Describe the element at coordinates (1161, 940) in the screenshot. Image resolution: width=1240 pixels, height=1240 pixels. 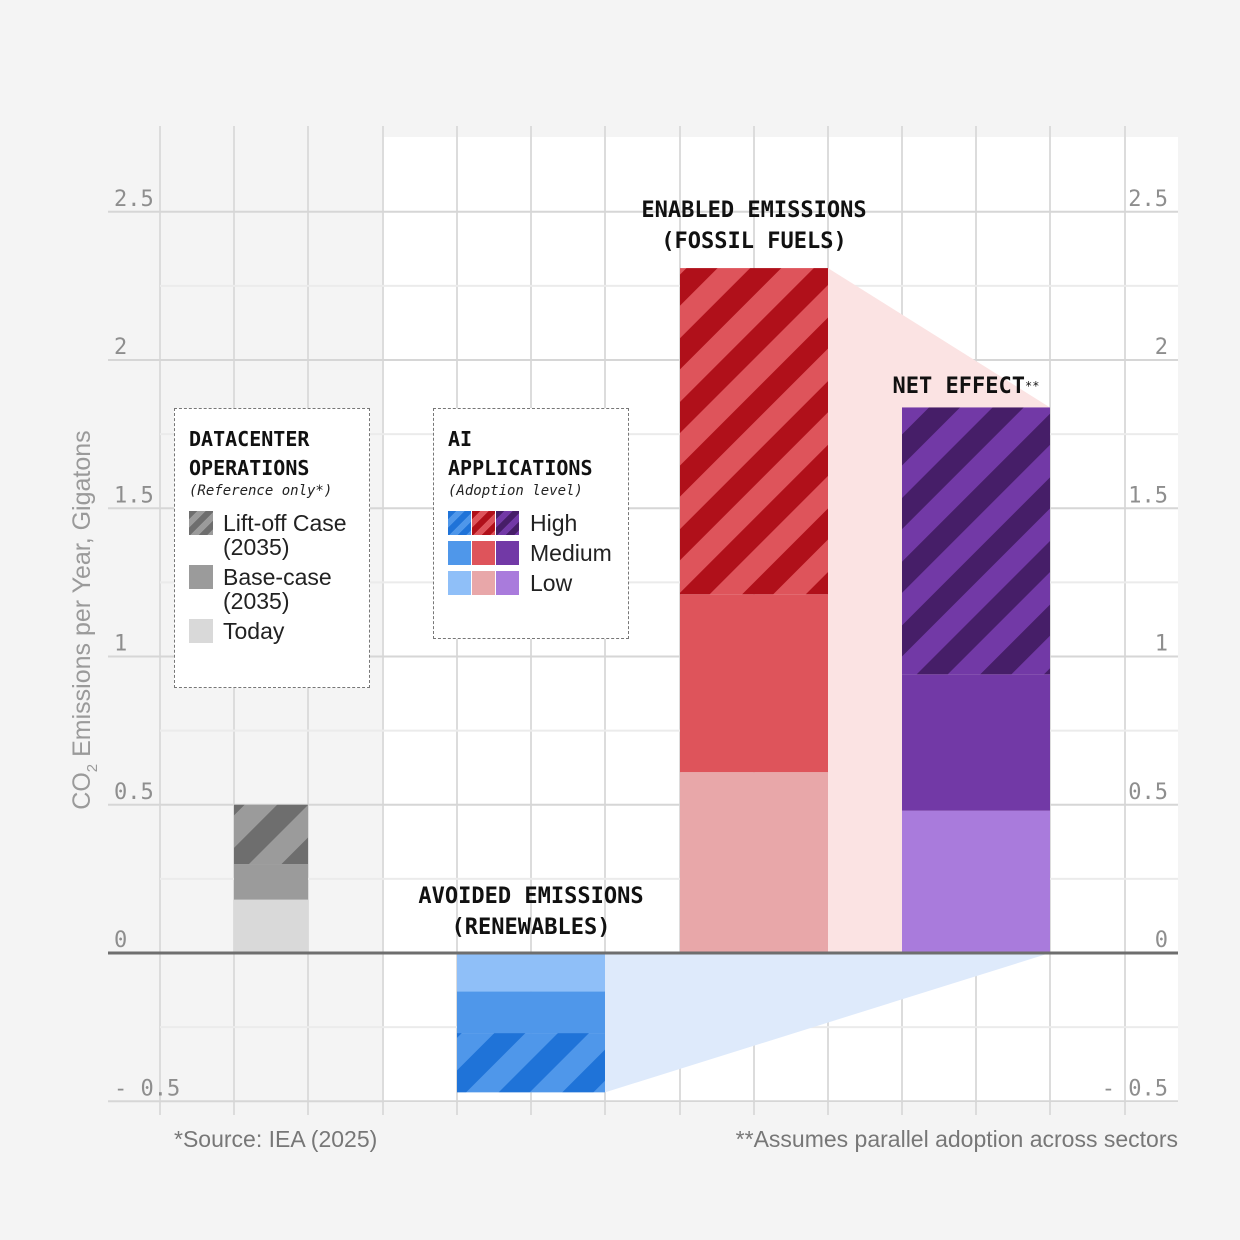
I see `y-tick-label-right: 0` at that location.